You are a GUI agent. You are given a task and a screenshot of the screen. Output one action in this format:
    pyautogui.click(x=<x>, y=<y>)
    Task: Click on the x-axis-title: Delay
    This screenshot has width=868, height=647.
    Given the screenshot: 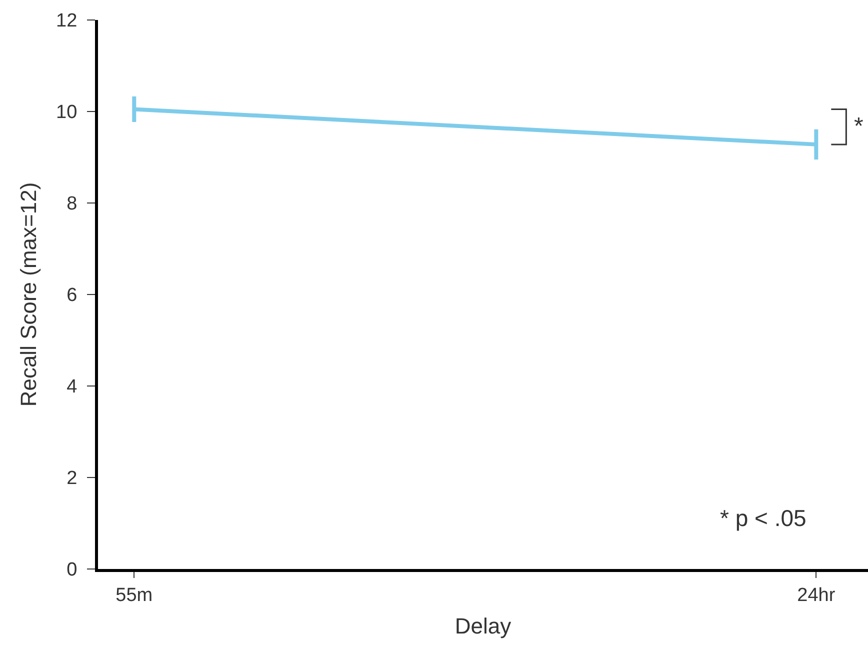 What is the action you would take?
    pyautogui.click(x=483, y=626)
    